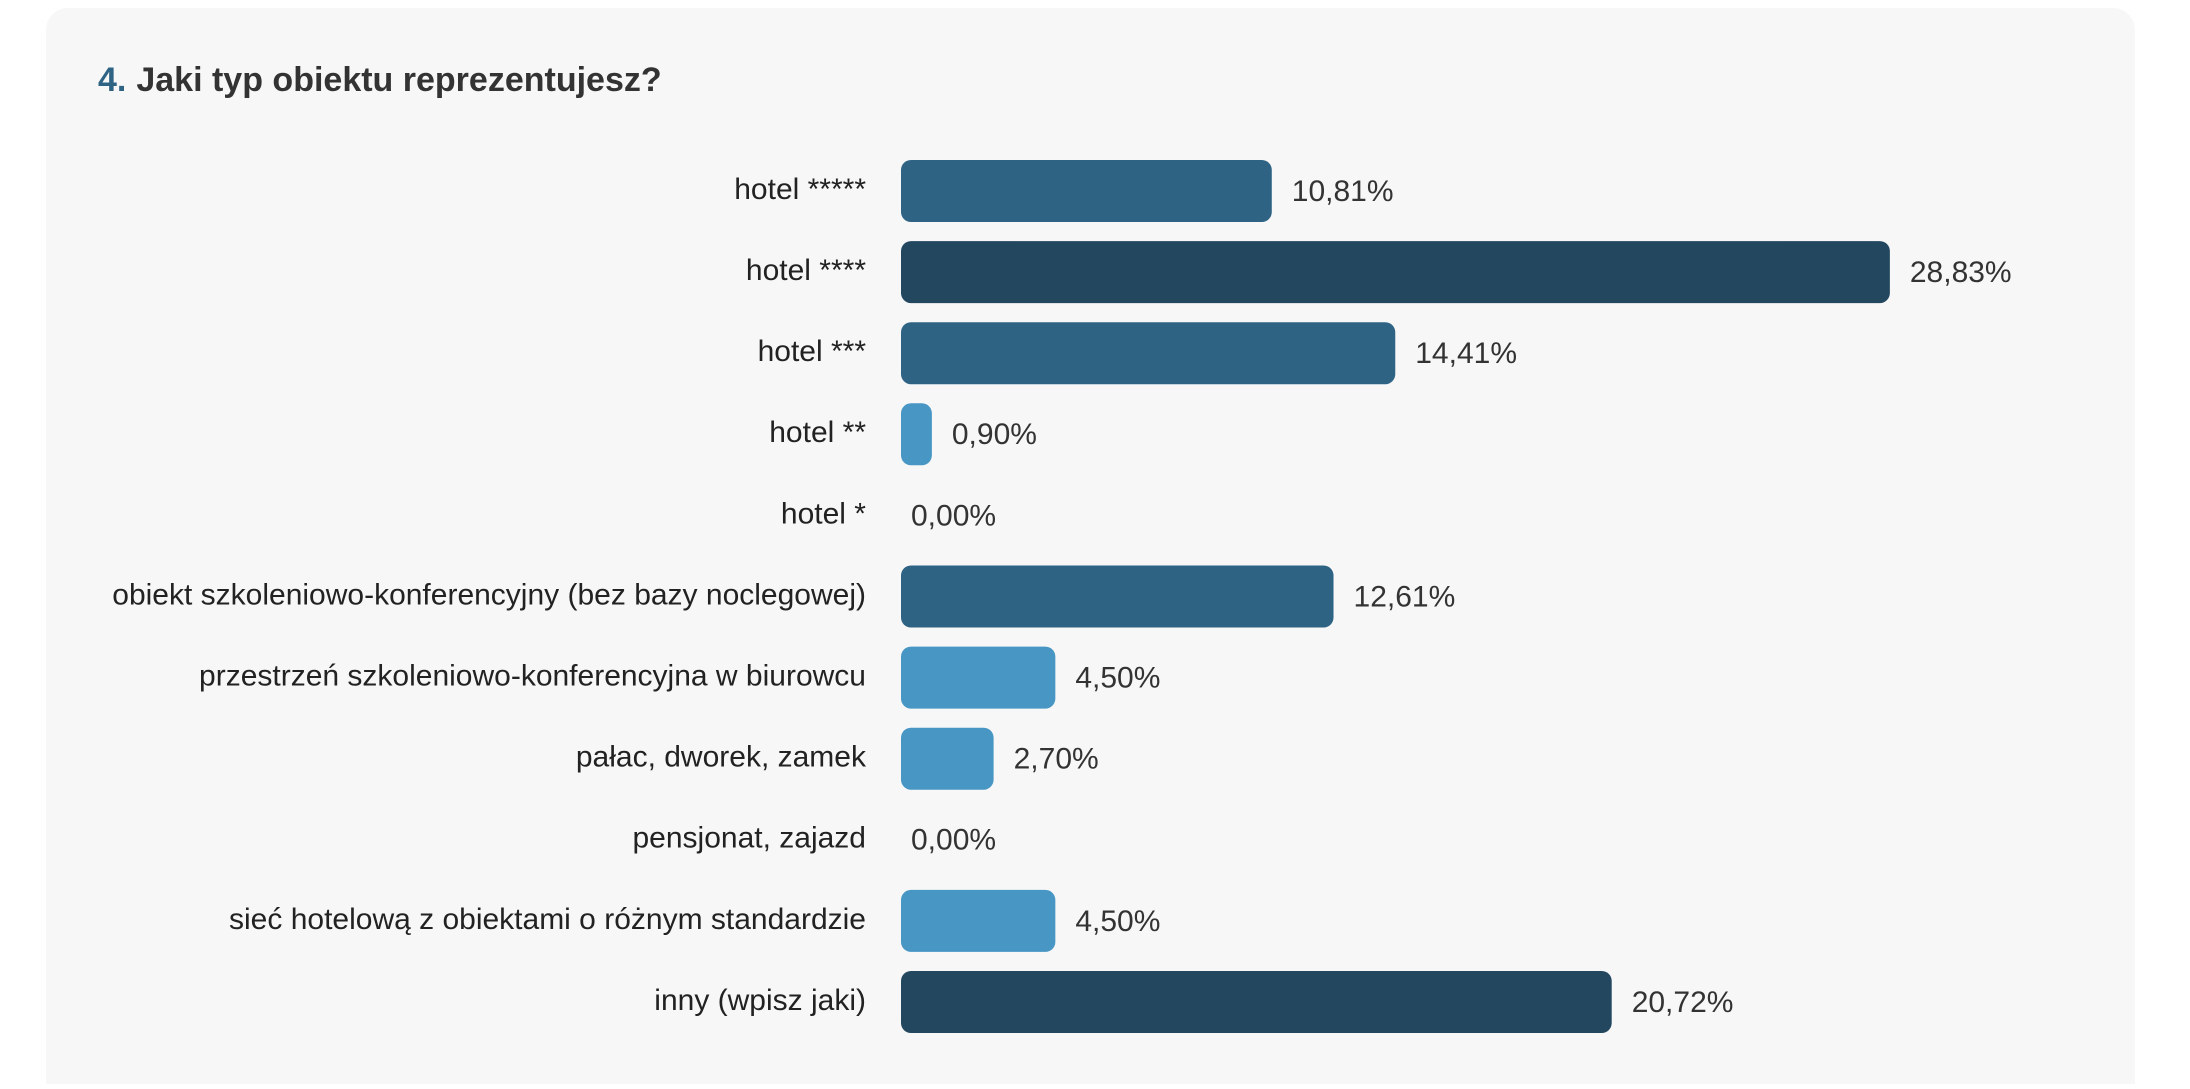 The height and width of the screenshot is (1089, 2190). I want to click on category-label: hotel **, so click(817, 432).